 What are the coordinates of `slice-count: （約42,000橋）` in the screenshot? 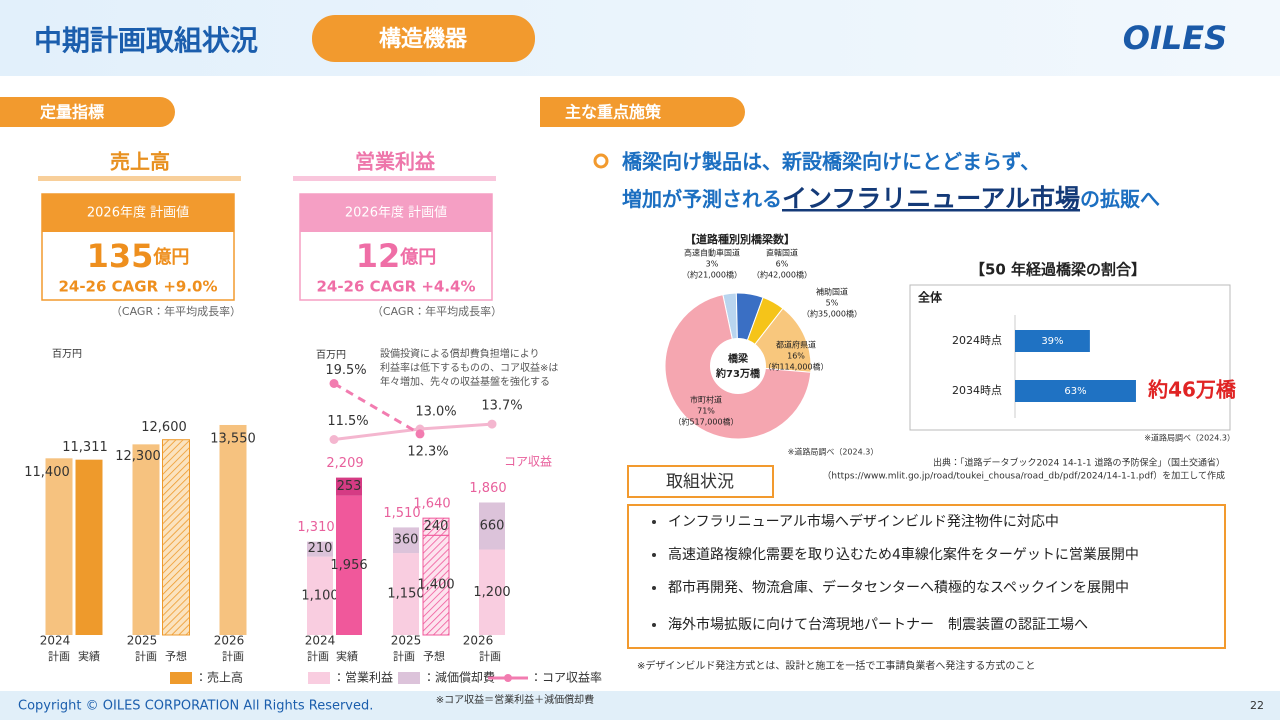 It's located at (782, 275).